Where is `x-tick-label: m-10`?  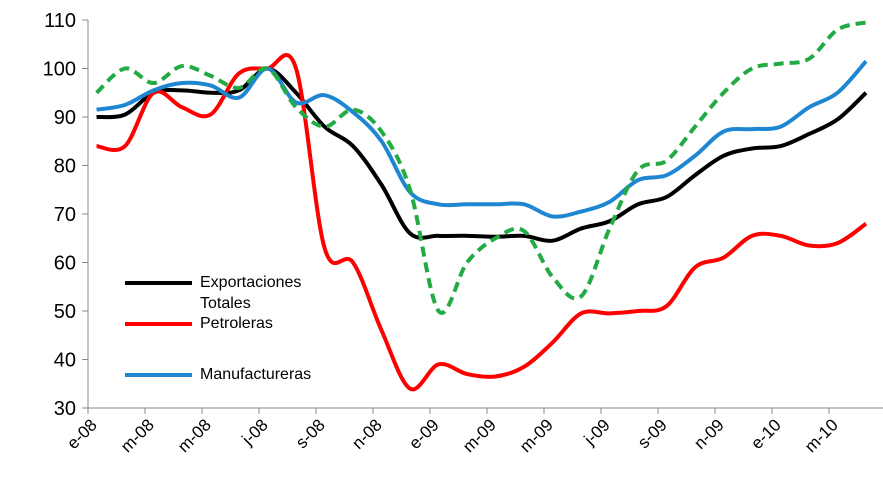 x-tick-label: m-10 is located at coordinates (821, 435).